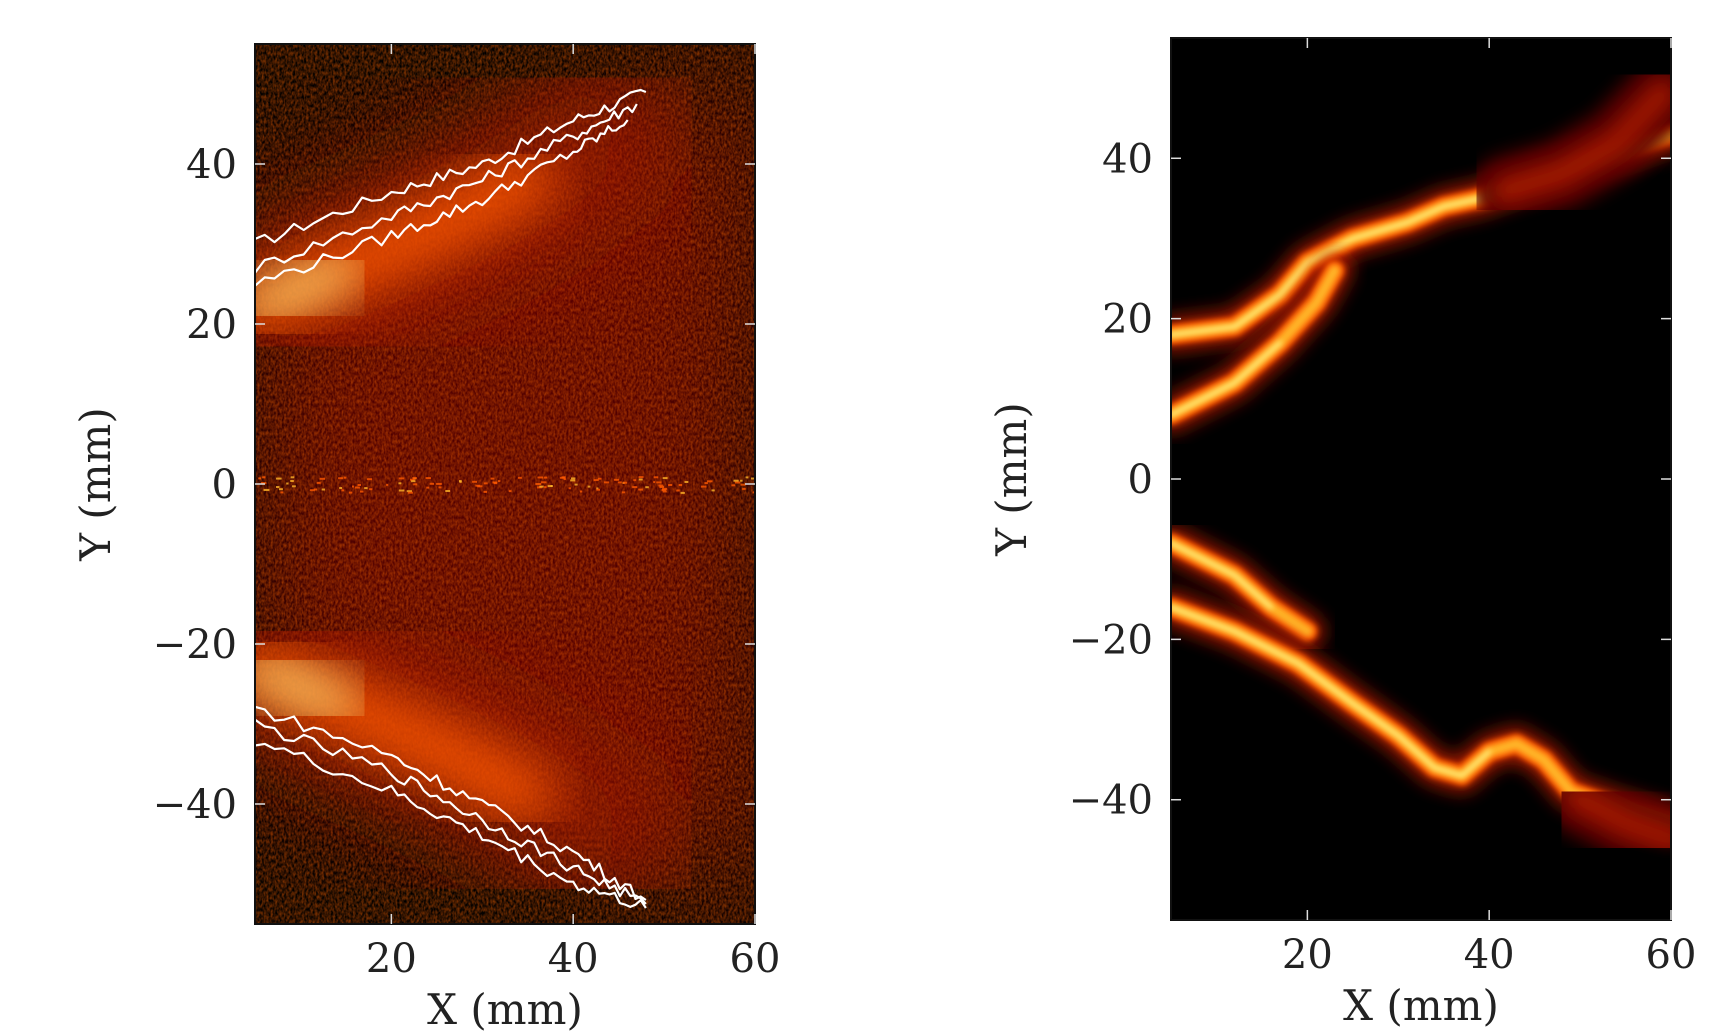 This screenshot has height=1034, width=1733. I want to click on panel-b-xtick-label: 20, so click(1307, 955).